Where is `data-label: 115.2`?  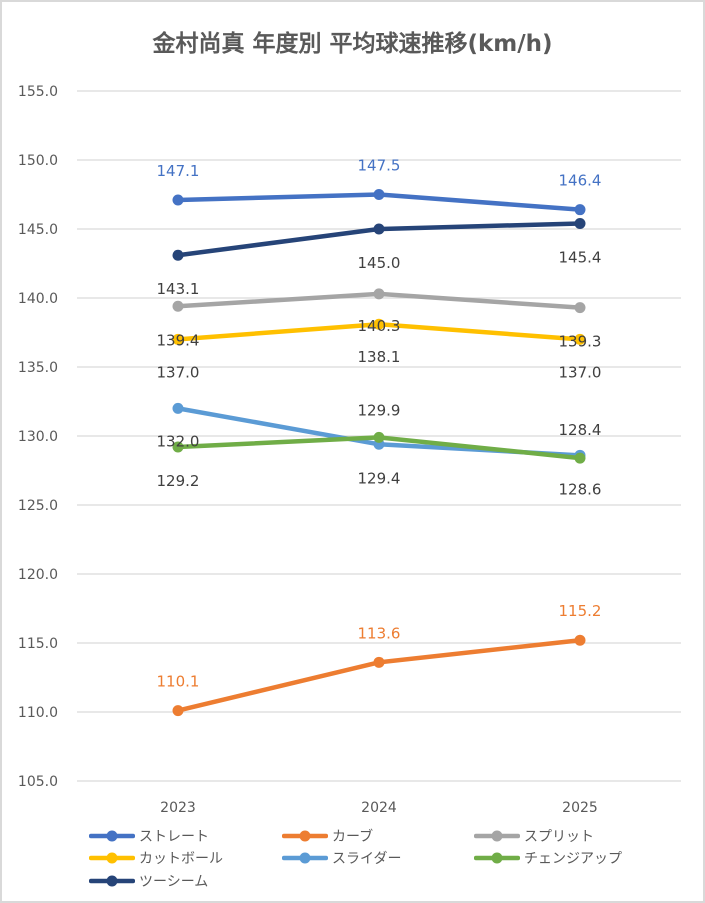
data-label: 115.2 is located at coordinates (580, 611).